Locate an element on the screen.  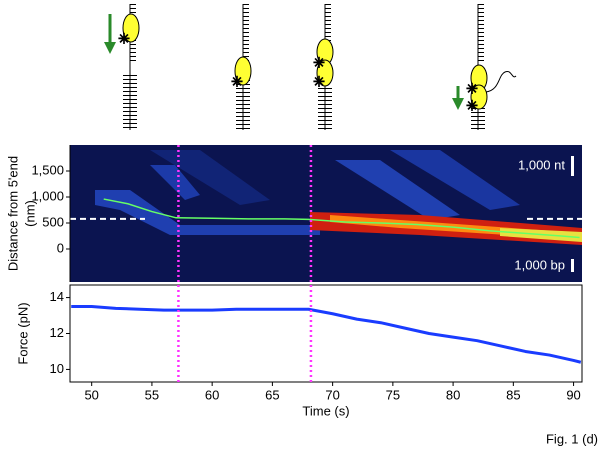
x-tick-label: 85 is located at coordinates (513, 394).